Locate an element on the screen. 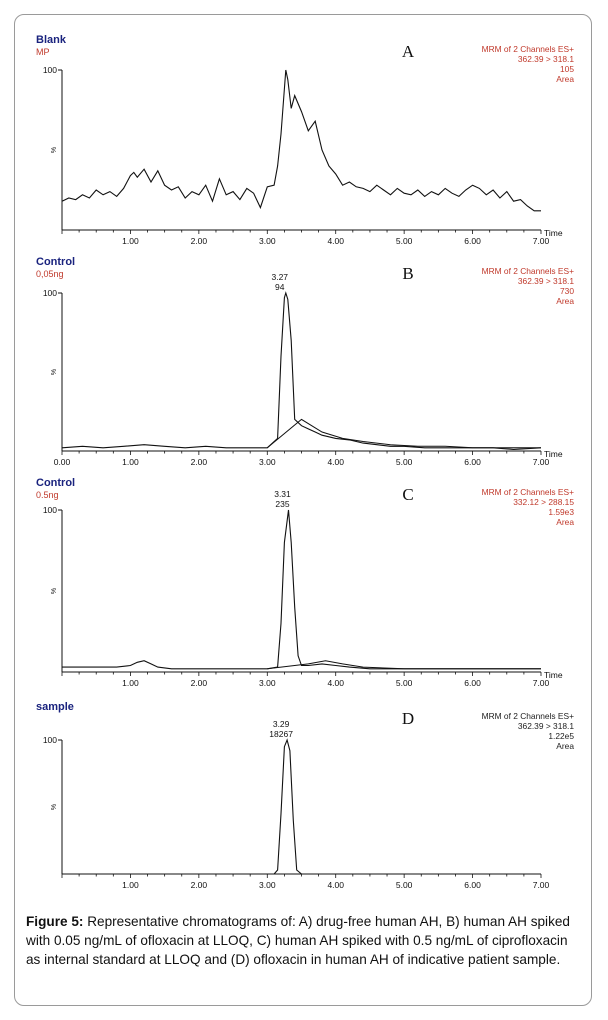  info-line: 105 is located at coordinates (567, 69).